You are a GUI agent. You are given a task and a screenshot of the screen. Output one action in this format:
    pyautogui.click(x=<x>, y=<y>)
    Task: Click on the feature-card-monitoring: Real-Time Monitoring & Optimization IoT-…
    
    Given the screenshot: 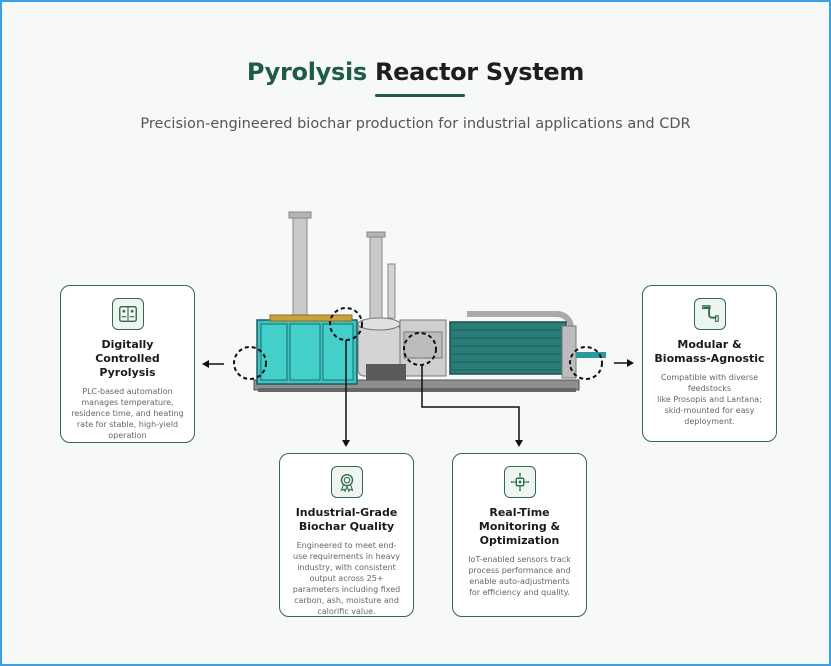 What is the action you would take?
    pyautogui.click(x=519, y=535)
    